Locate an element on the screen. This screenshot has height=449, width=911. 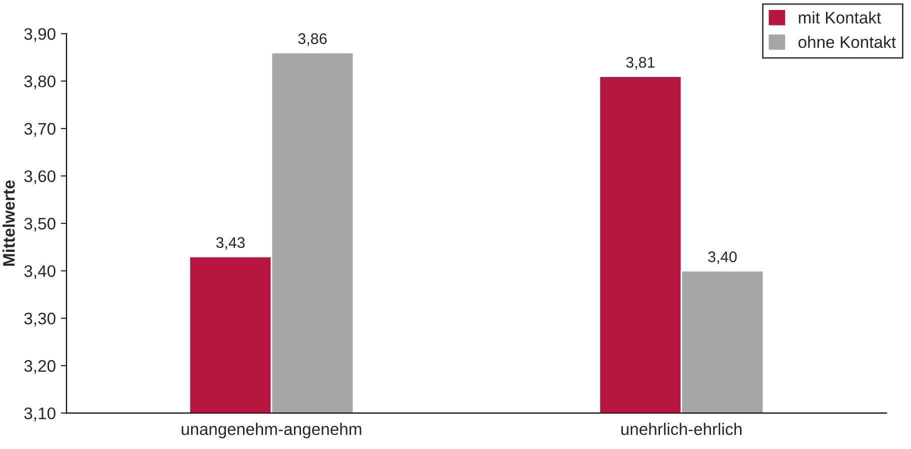
y-tick-label: 3,20 is located at coordinates (40, 367).